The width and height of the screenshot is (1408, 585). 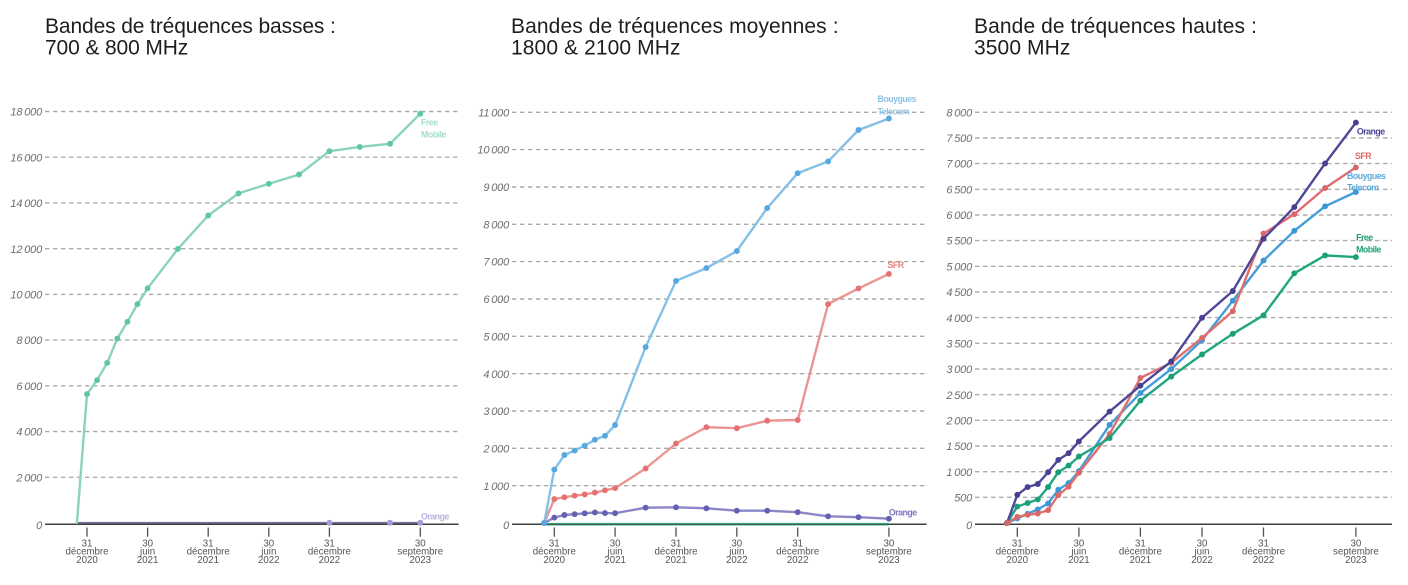 What do you see at coordinates (963, 498) in the screenshot?
I see `svg-text: 500` at bounding box center [963, 498].